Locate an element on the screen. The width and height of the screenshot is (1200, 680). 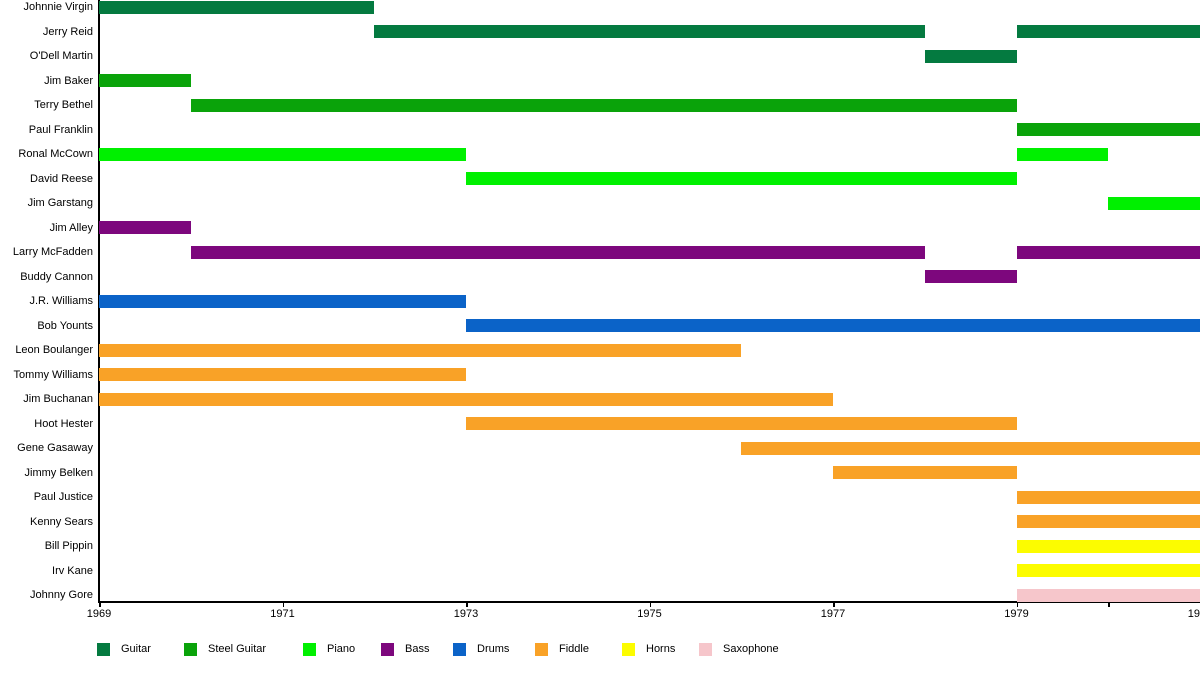
member-label: Hoot Hester is located at coordinates (63, 423).